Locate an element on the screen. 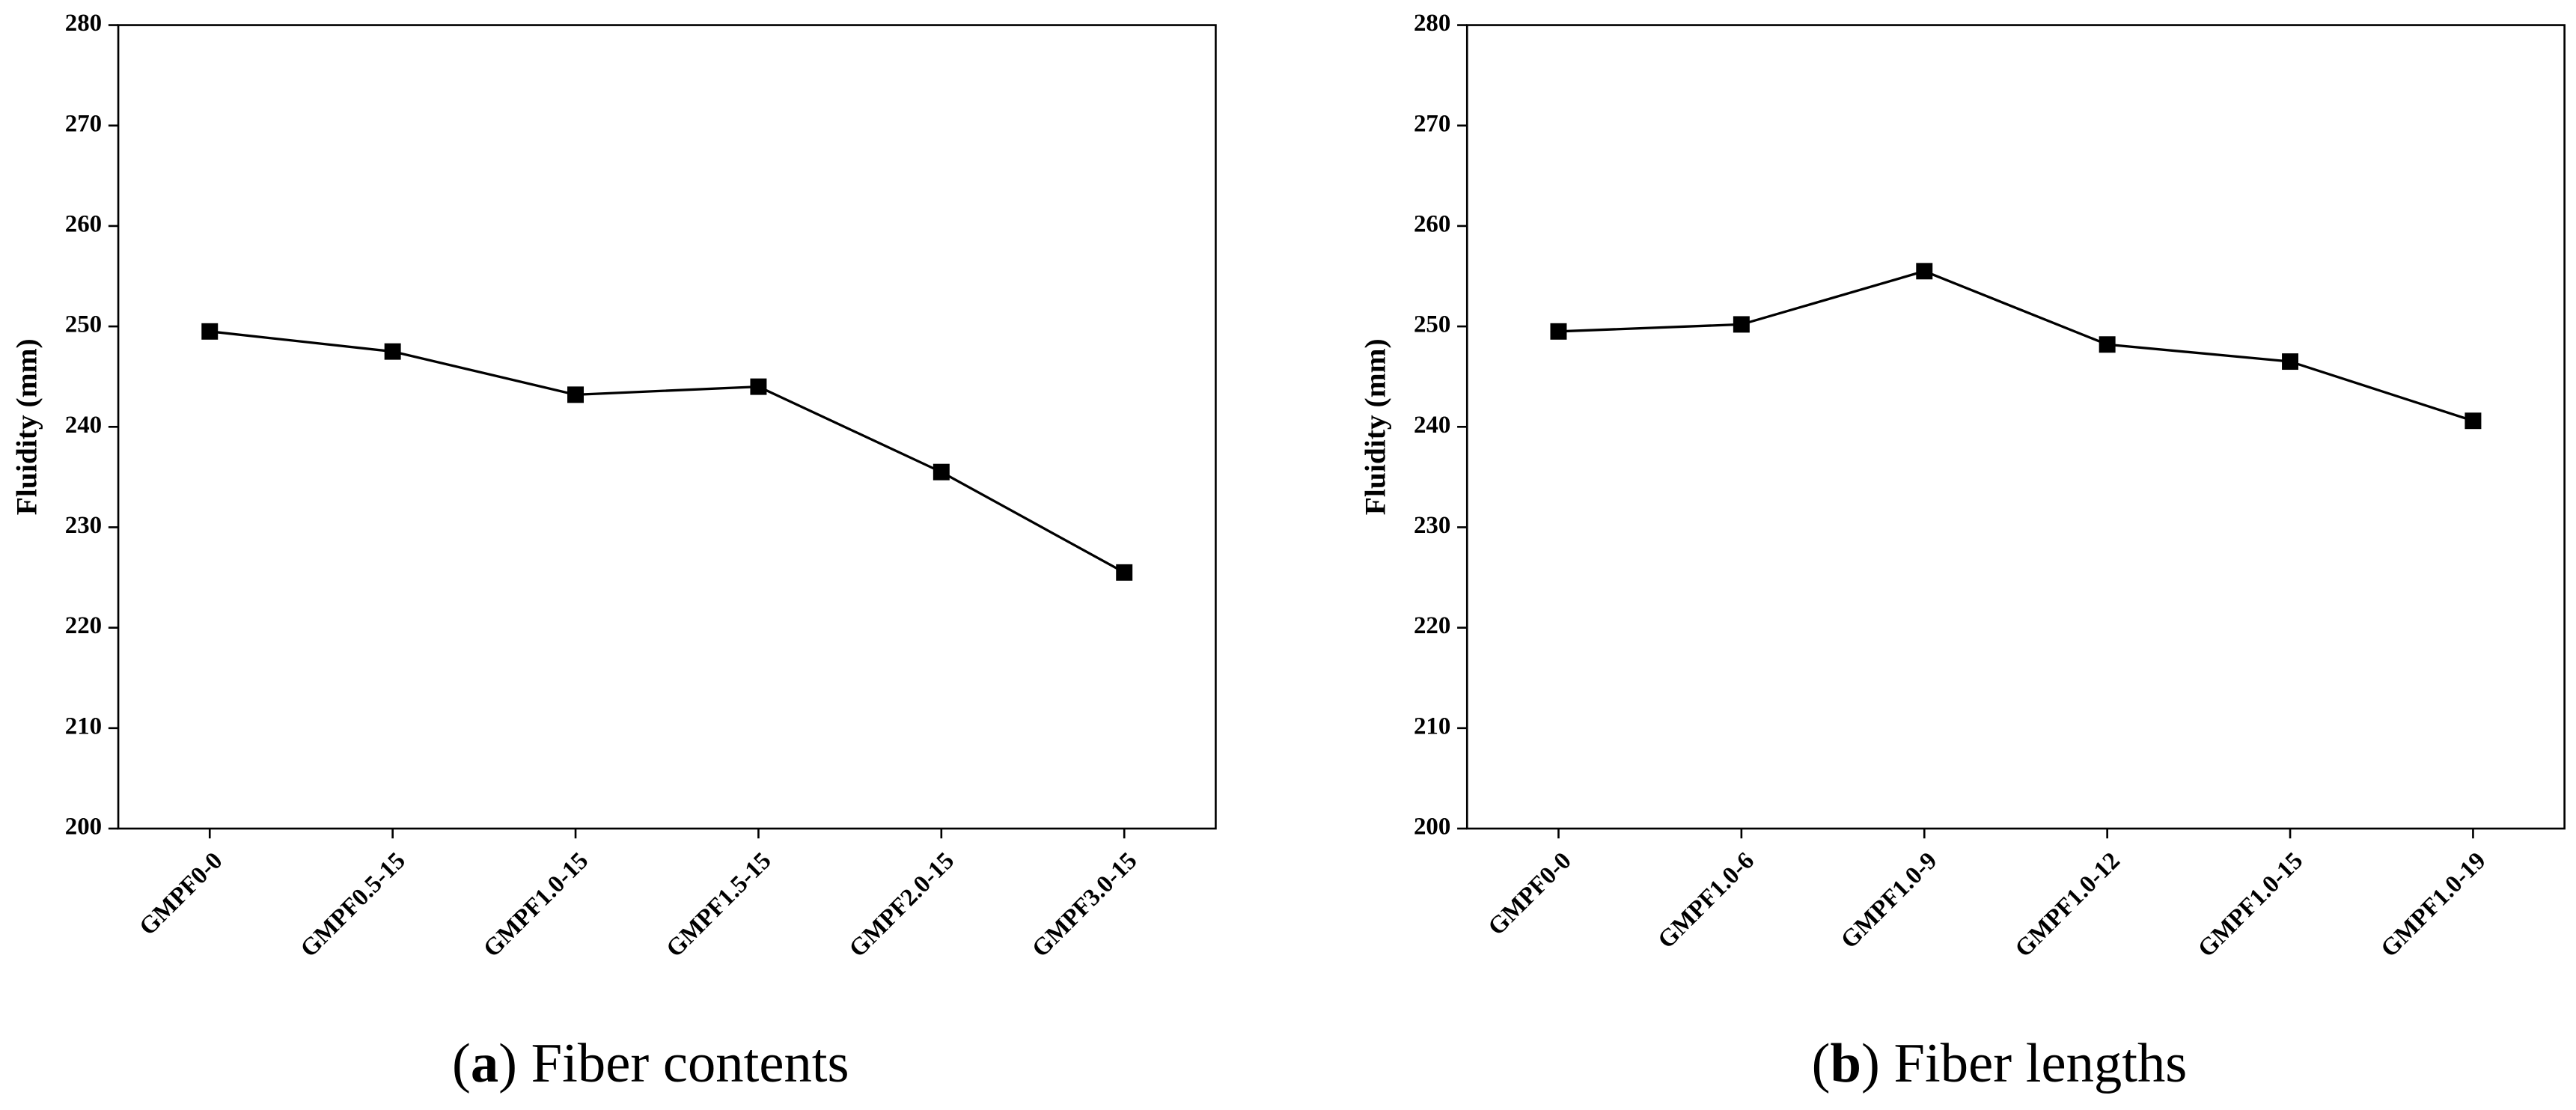 The image size is (2576, 1110). caption-part: a is located at coordinates (484, 1063).